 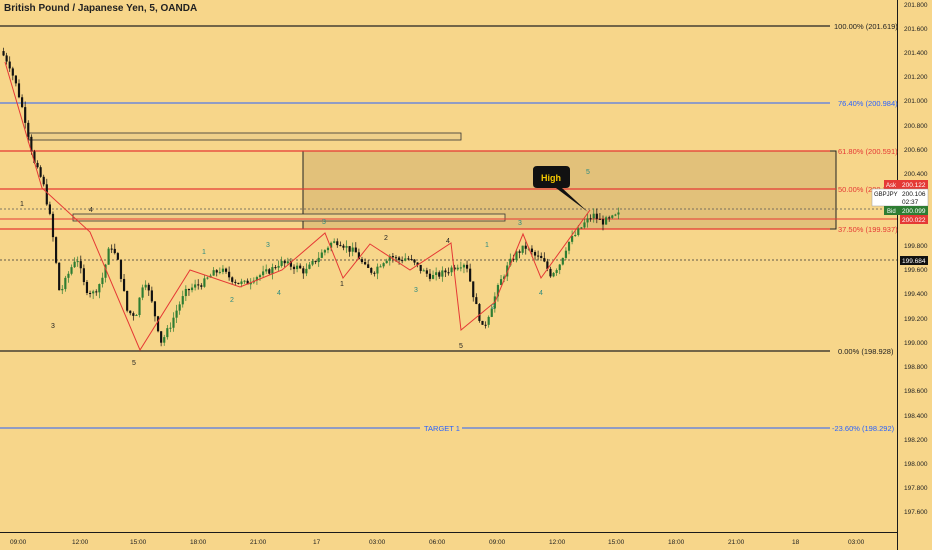 What do you see at coordinates (289, 217) in the screenshot?
I see `lower-box` at bounding box center [289, 217].